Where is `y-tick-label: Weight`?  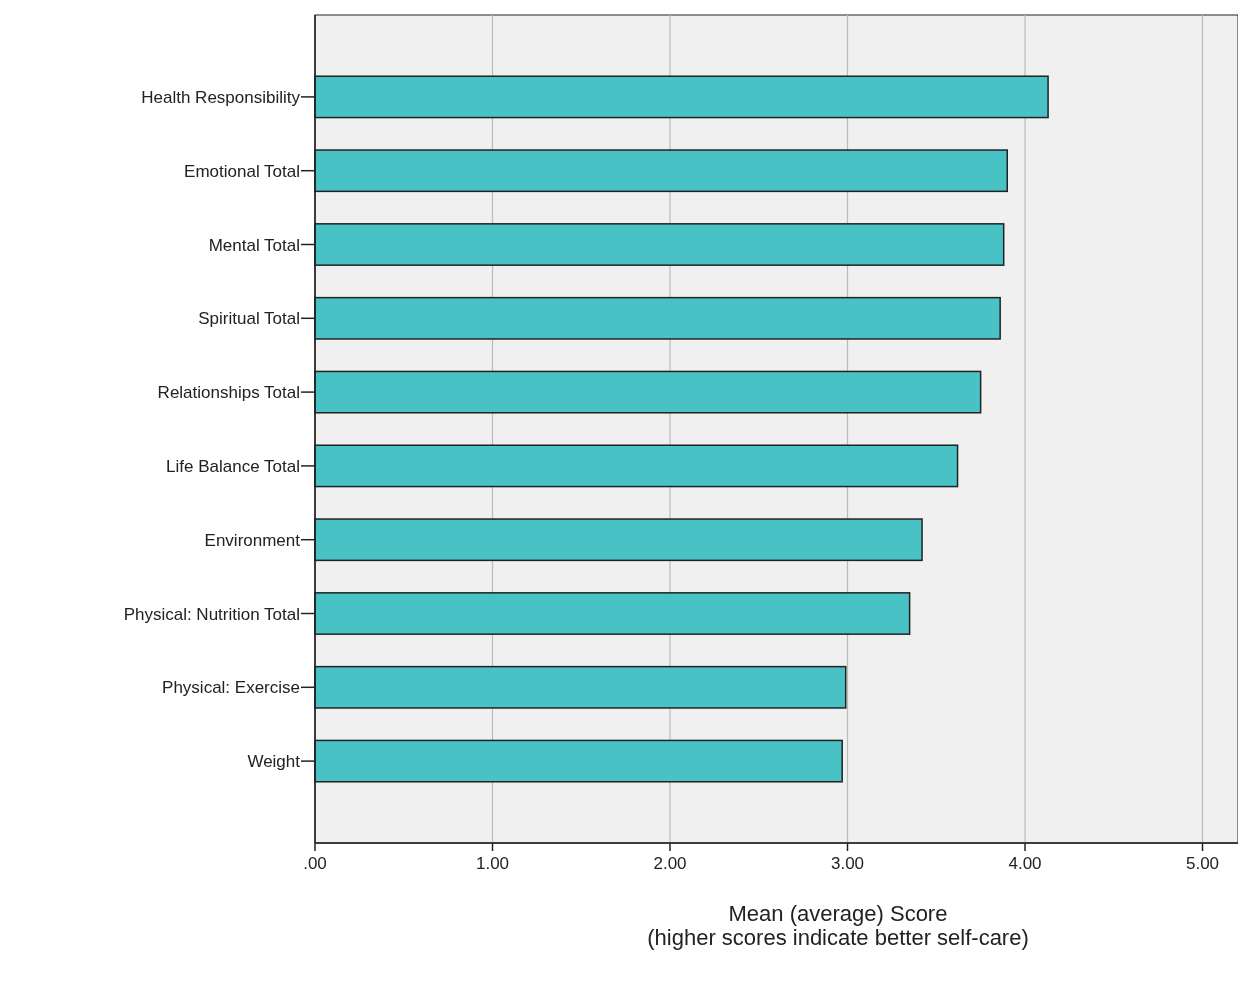 y-tick-label: Weight is located at coordinates (274, 762).